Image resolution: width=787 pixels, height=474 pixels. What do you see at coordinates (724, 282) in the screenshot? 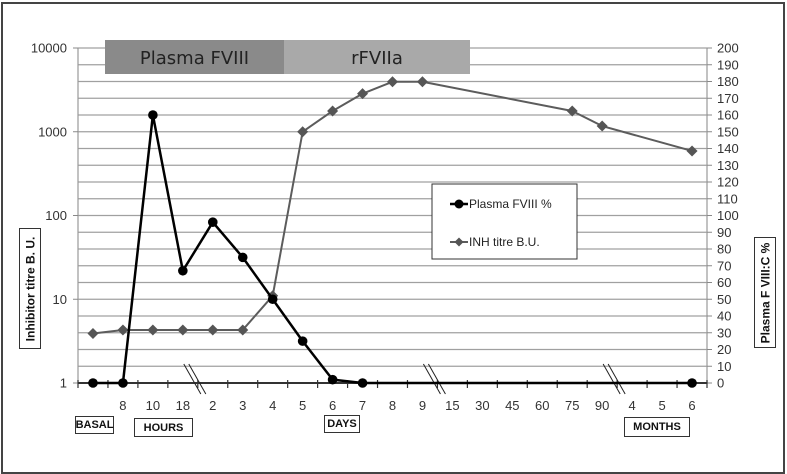
I see `y-right-tick-label: 60` at bounding box center [724, 282].